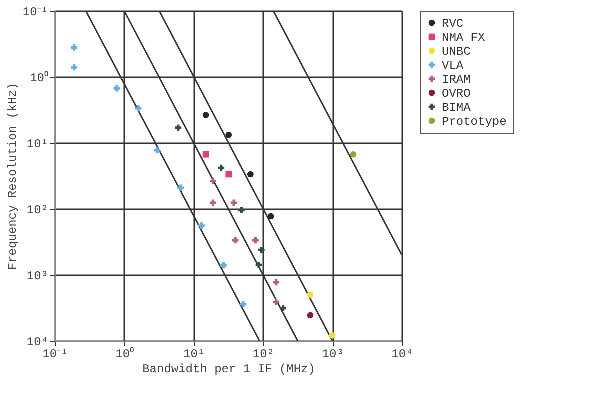 Image resolution: width=602 pixels, height=418 pixels. I want to click on x-tick-label: 10⁻¹, so click(55, 355).